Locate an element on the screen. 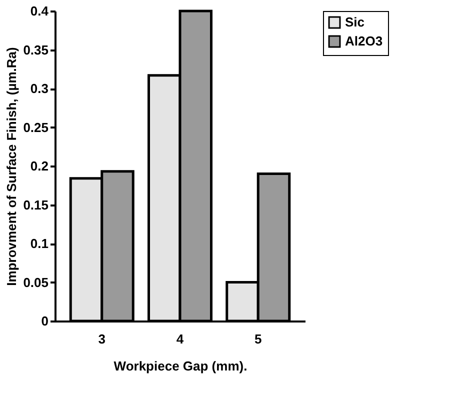 The width and height of the screenshot is (453, 415). y-tick-label: 0.15 is located at coordinates (35, 204).